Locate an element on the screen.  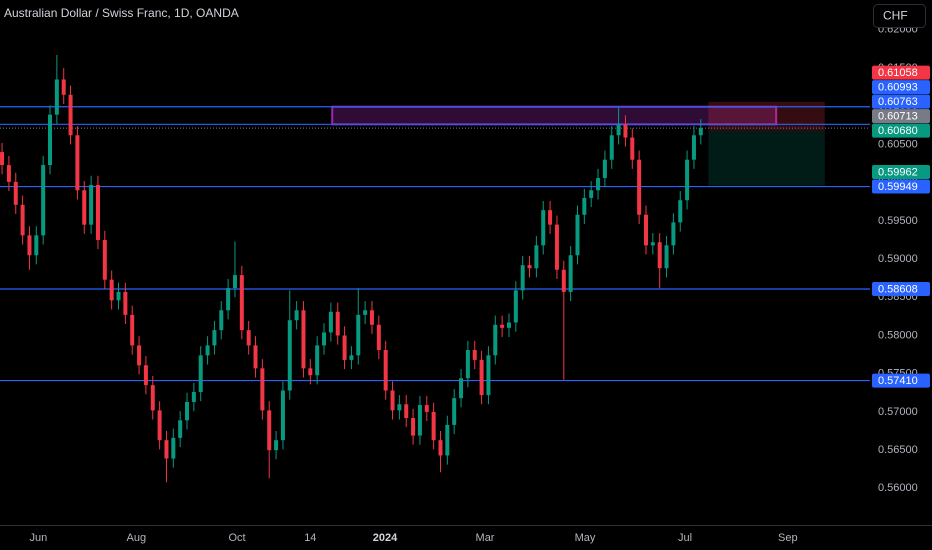
x-tick-label: Mar is located at coordinates (485, 538).